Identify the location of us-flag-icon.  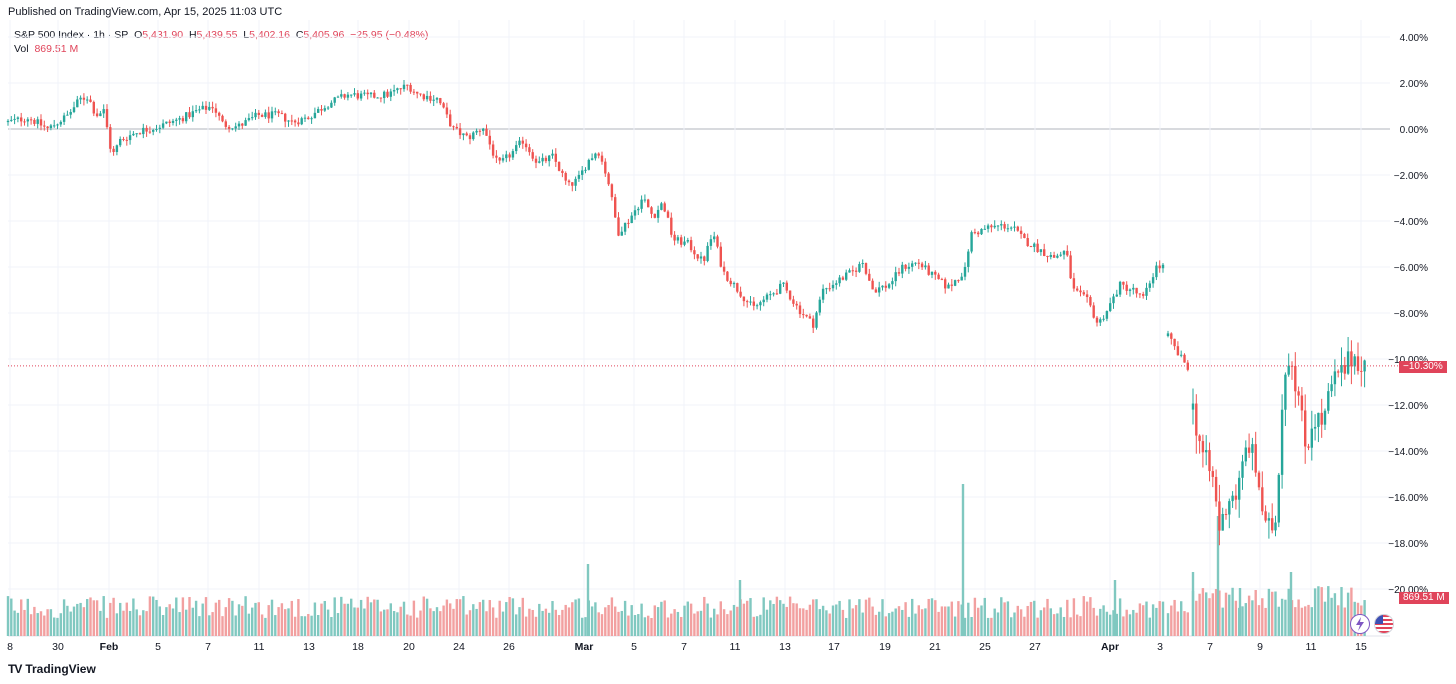
(1384, 624).